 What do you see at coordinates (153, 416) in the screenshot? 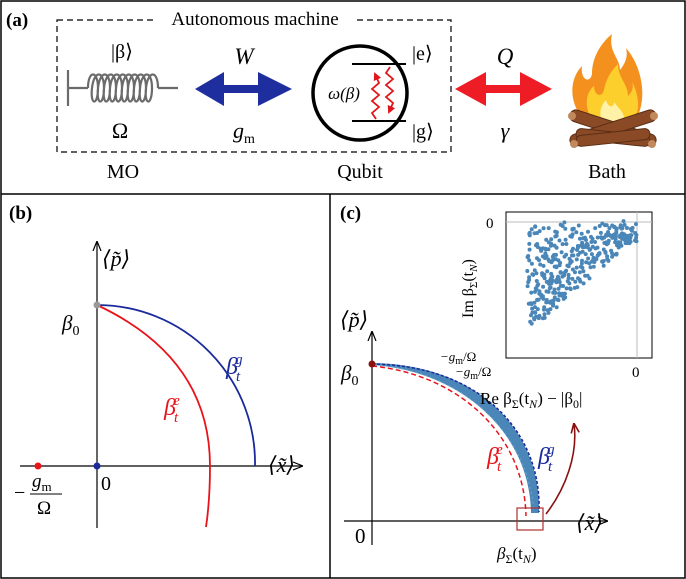
I see `panel-b-curve-excited` at bounding box center [153, 416].